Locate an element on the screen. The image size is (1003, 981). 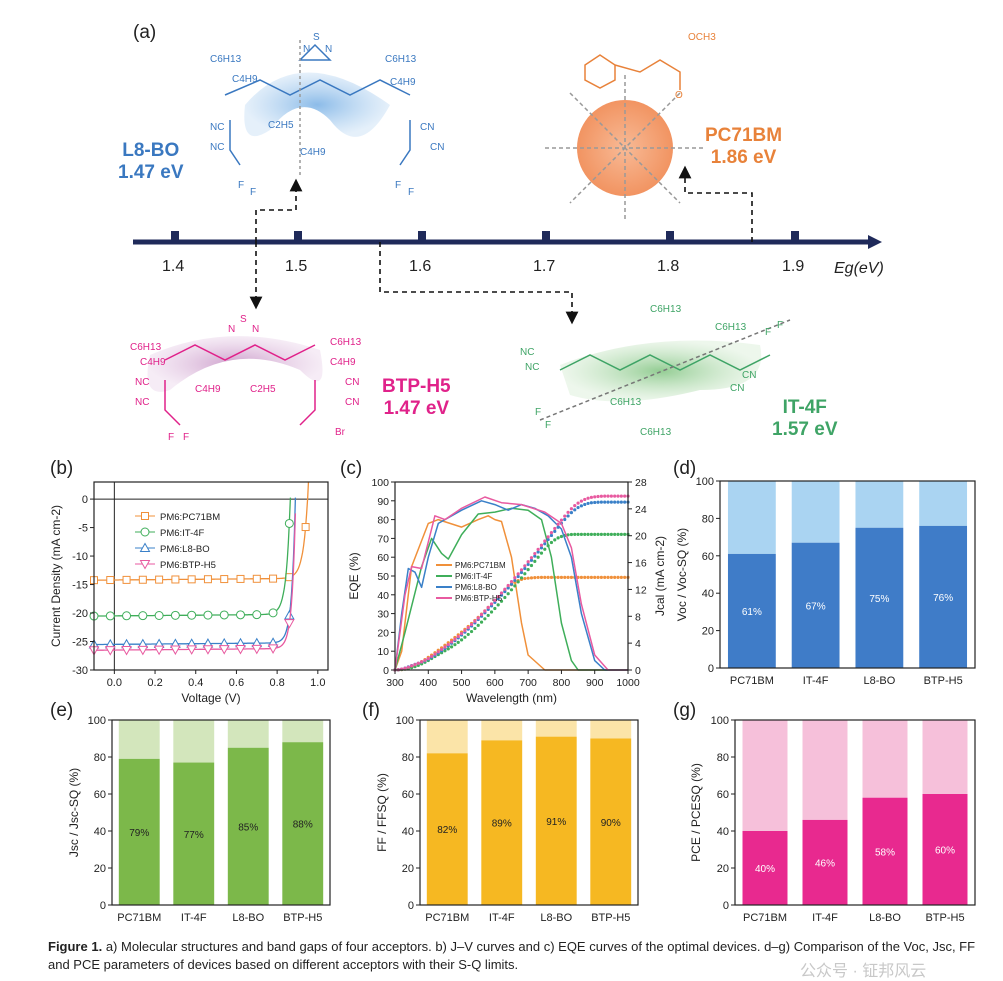
svg-text: C6H13 is located at coordinates (226, 59).